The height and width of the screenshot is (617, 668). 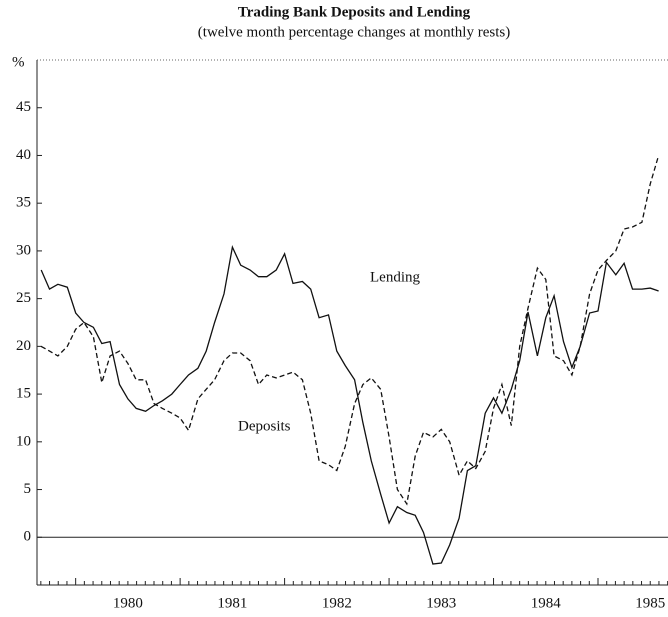 I want to click on y-tick-label: 5, so click(x=28, y=489).